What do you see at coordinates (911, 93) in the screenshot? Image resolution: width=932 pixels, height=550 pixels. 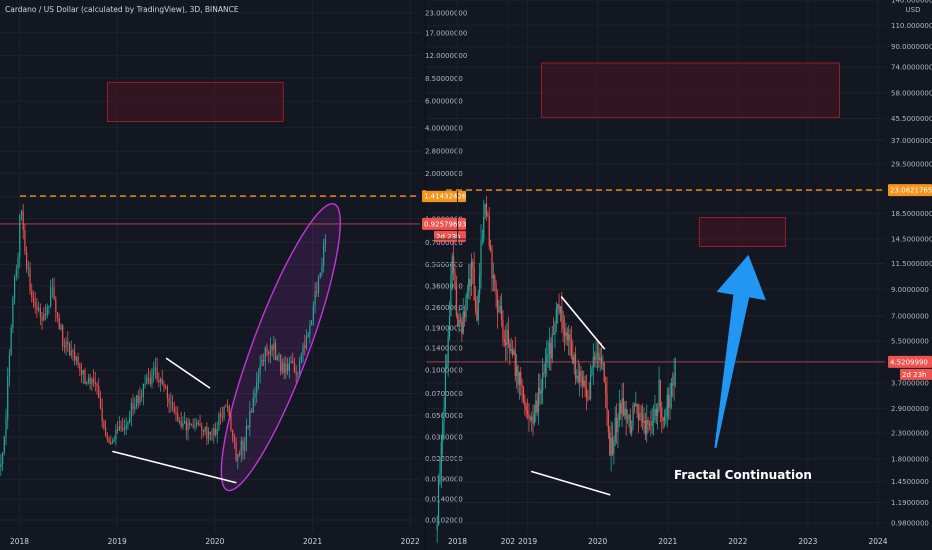 I see `y-tick-label: 58.0000000` at bounding box center [911, 93].